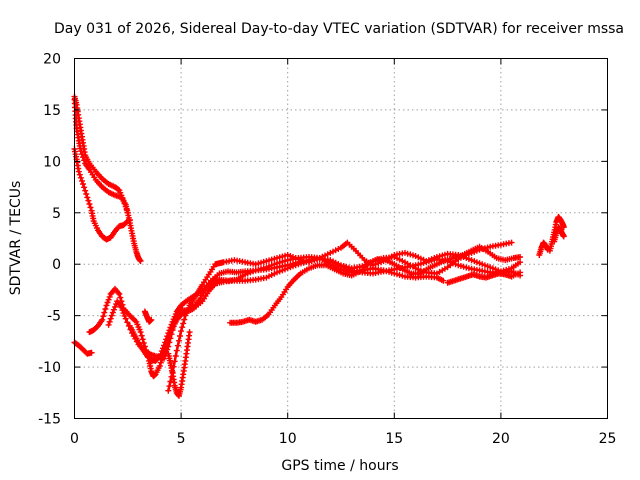 The width and height of the screenshot is (640, 480). I want to click on x-tick-label: 10, so click(288, 439).